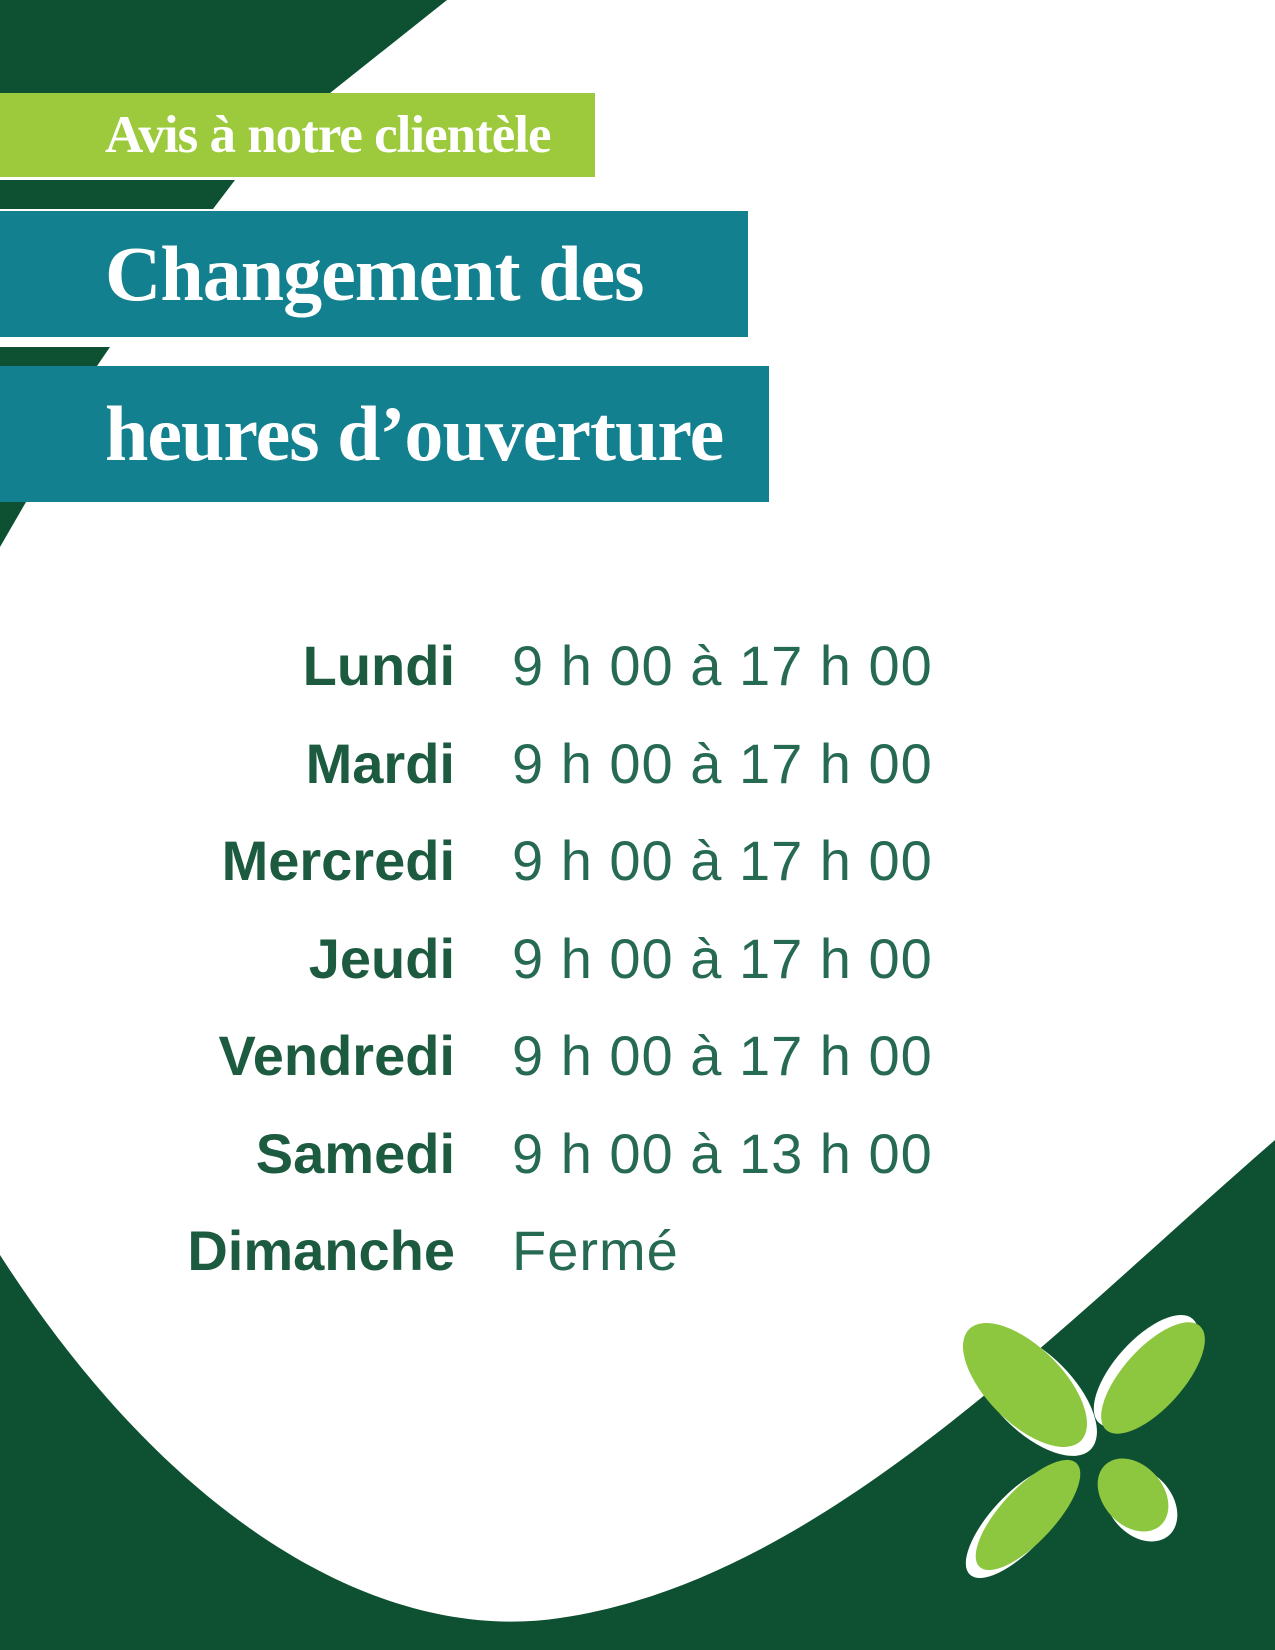 The width and height of the screenshot is (1275, 1650). I want to click on schedule-row: Dimanche Fermé, so click(550, 1250).